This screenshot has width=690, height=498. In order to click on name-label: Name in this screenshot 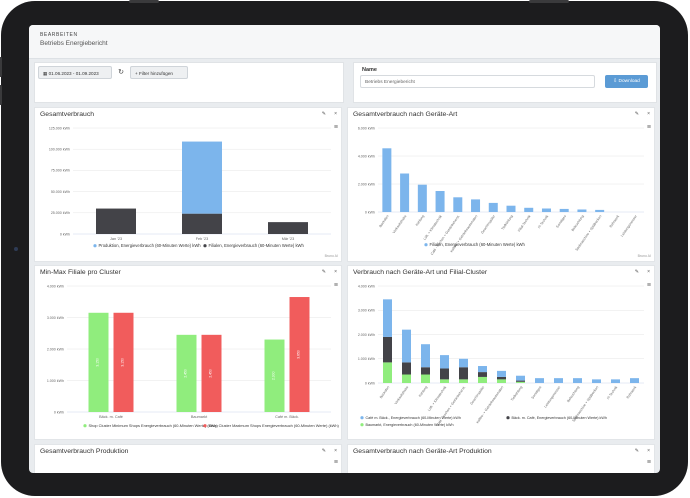, I will do `click(369, 70)`.